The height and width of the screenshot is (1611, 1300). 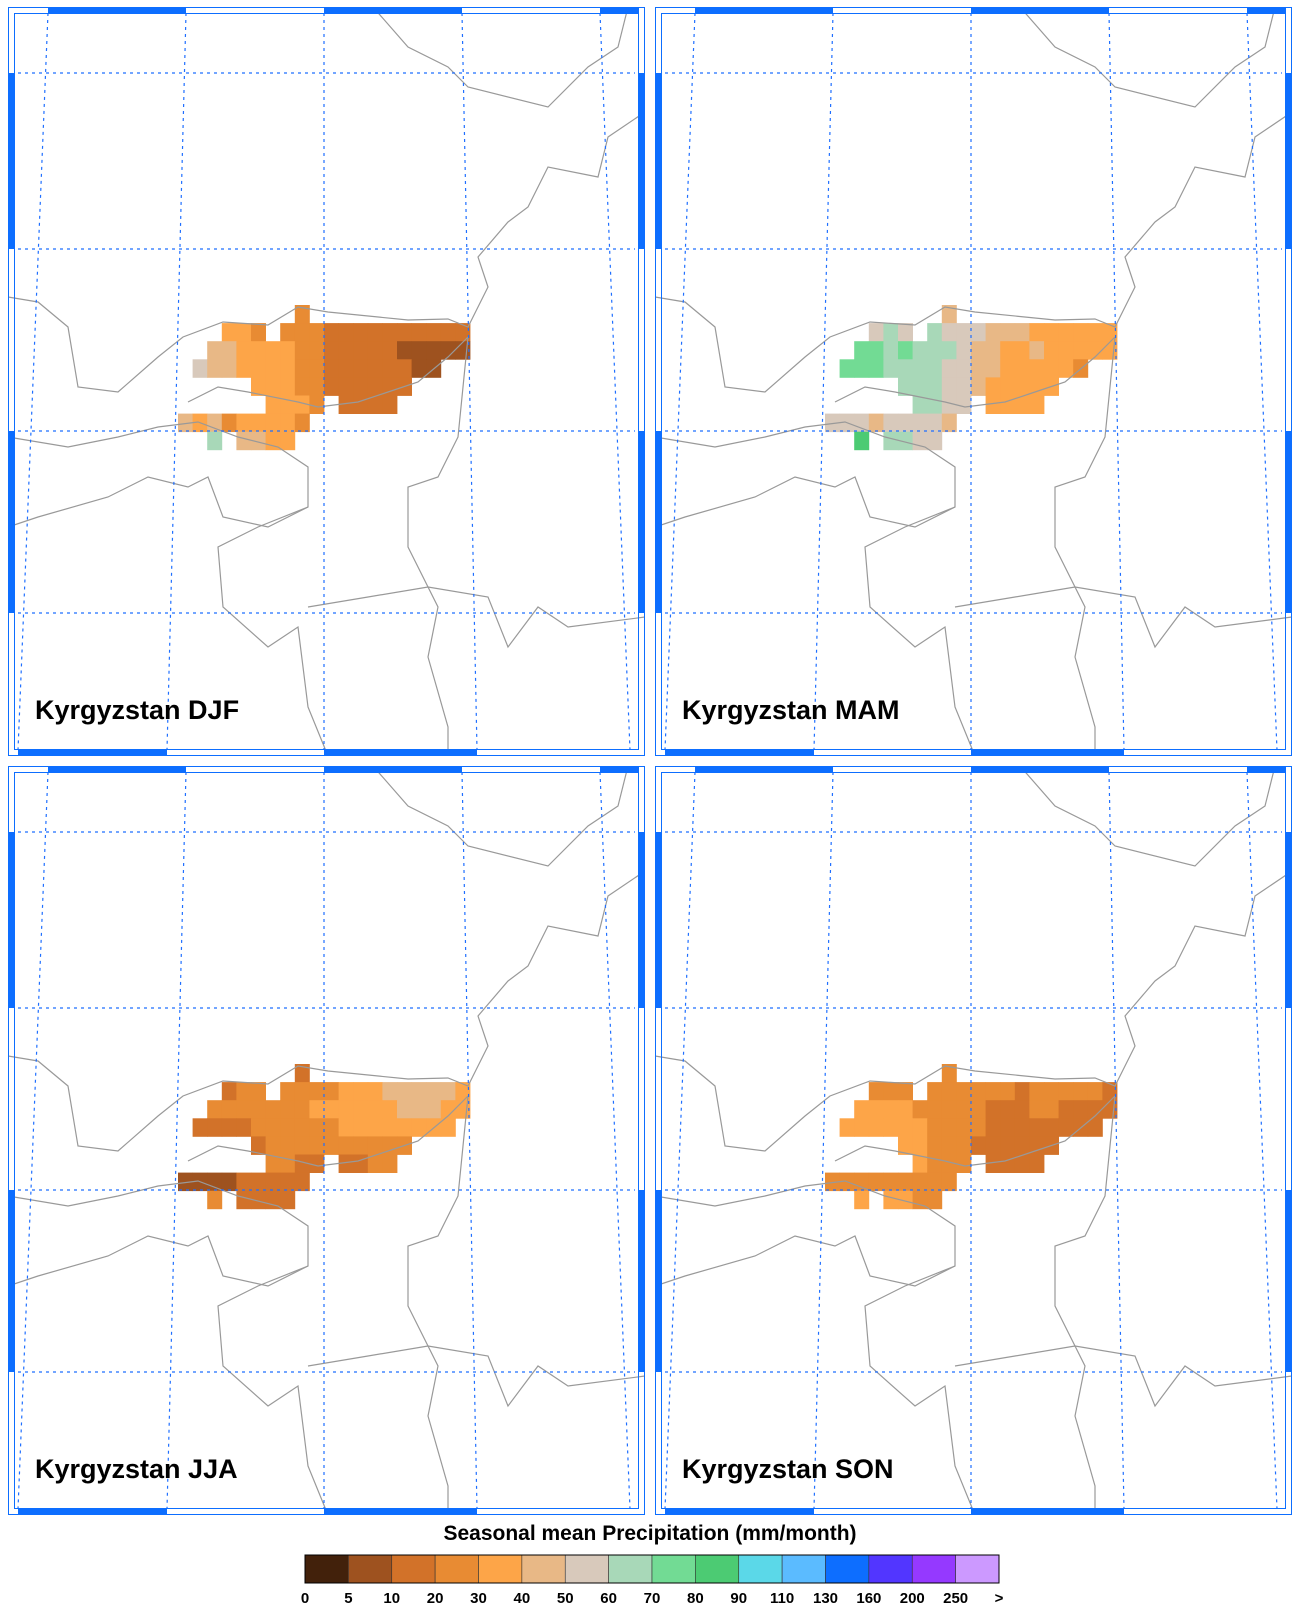 What do you see at coordinates (478, 1598) in the screenshot?
I see `colorbar-tick-label: 30` at bounding box center [478, 1598].